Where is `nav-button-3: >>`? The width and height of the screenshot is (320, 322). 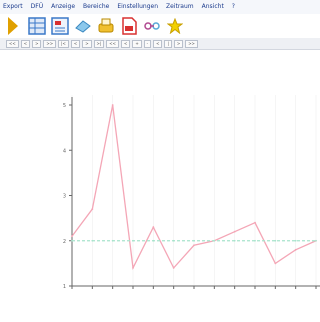
nav-button-3: >> is located at coordinates (50, 43).